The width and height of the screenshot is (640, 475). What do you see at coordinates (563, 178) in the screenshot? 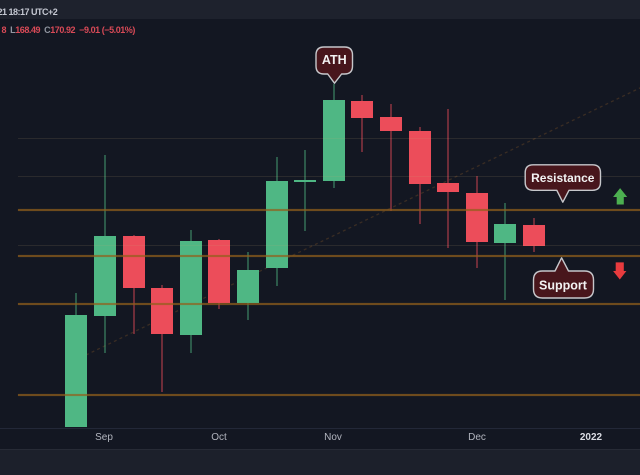
I see `svg-text: Resistance` at bounding box center [563, 178].